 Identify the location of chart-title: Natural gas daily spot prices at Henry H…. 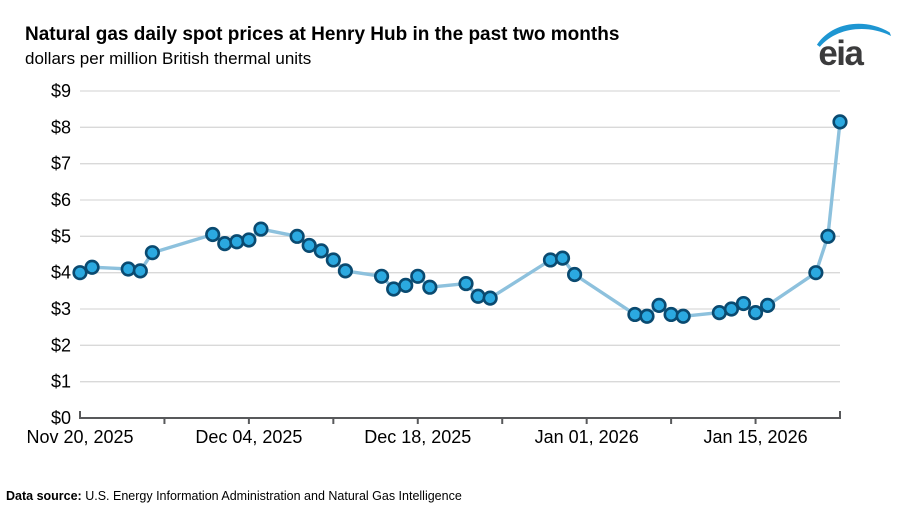
(322, 34).